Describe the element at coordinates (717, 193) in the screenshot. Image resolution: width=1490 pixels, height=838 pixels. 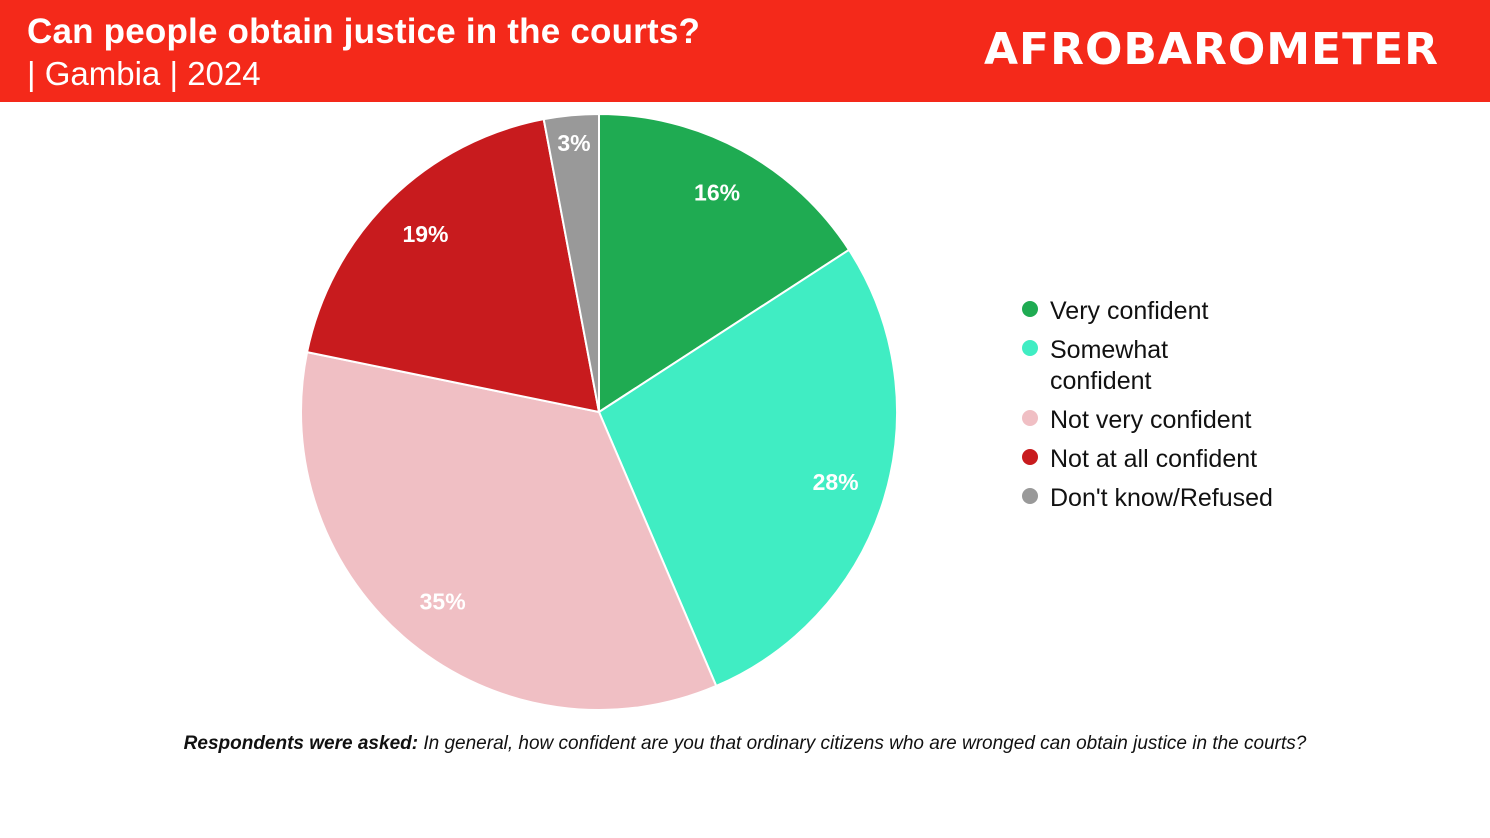
I see `pie-value-label: 16%` at that location.